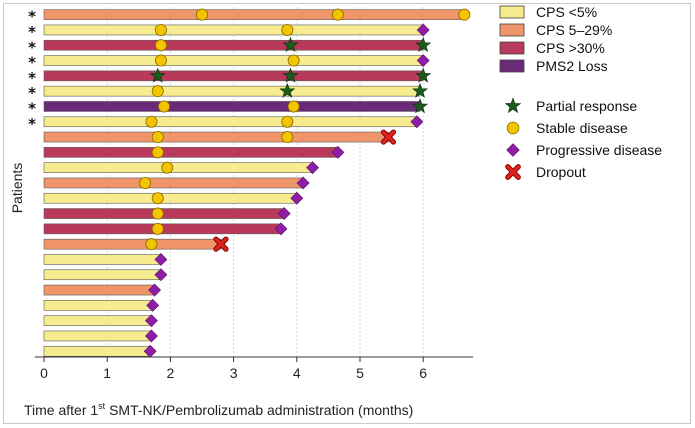  Describe the element at coordinates (586, 106) in the screenshot. I see `legend-label: Partial response` at that location.